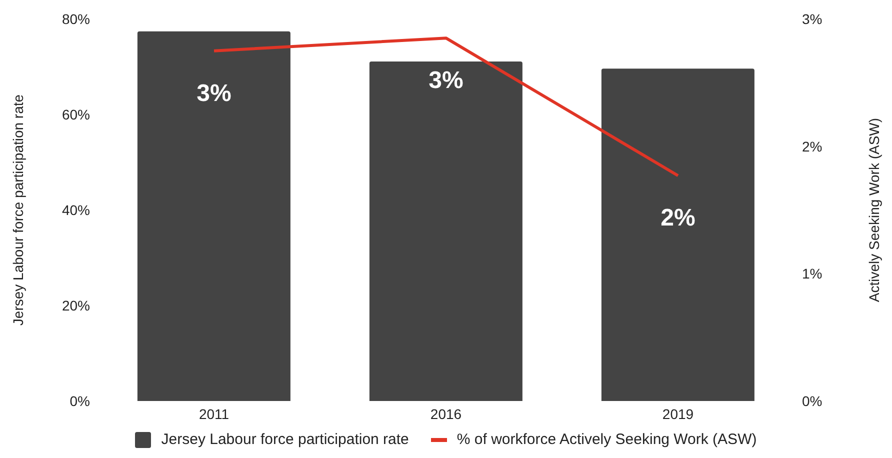 The width and height of the screenshot is (892, 458). What do you see at coordinates (80, 400) in the screenshot?
I see `y-tick-label: 0%` at bounding box center [80, 400].